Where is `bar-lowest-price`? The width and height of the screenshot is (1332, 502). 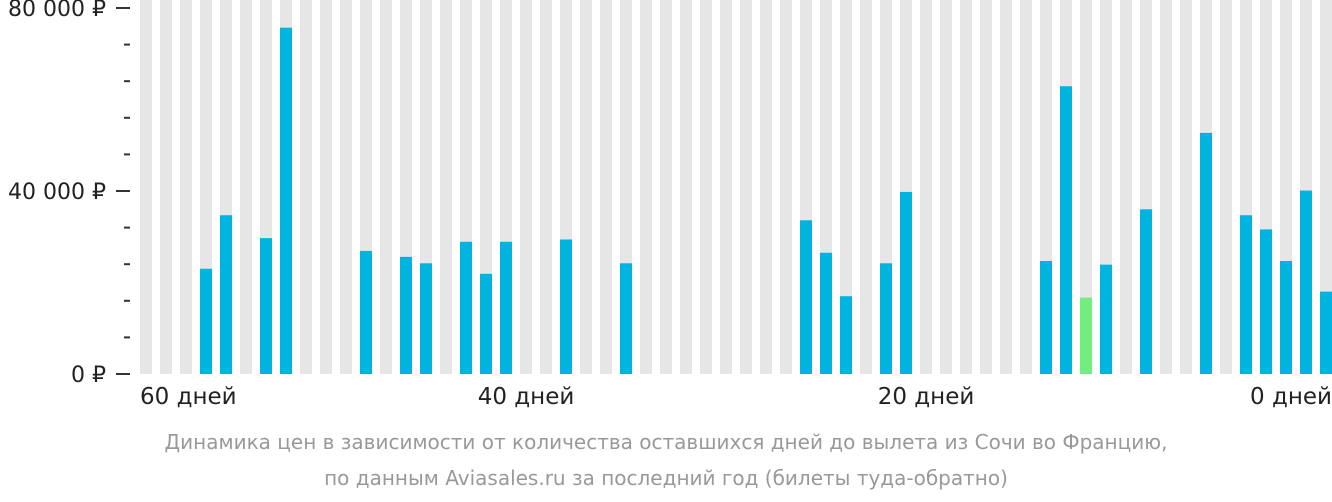 bar-lowest-price is located at coordinates (1086, 335).